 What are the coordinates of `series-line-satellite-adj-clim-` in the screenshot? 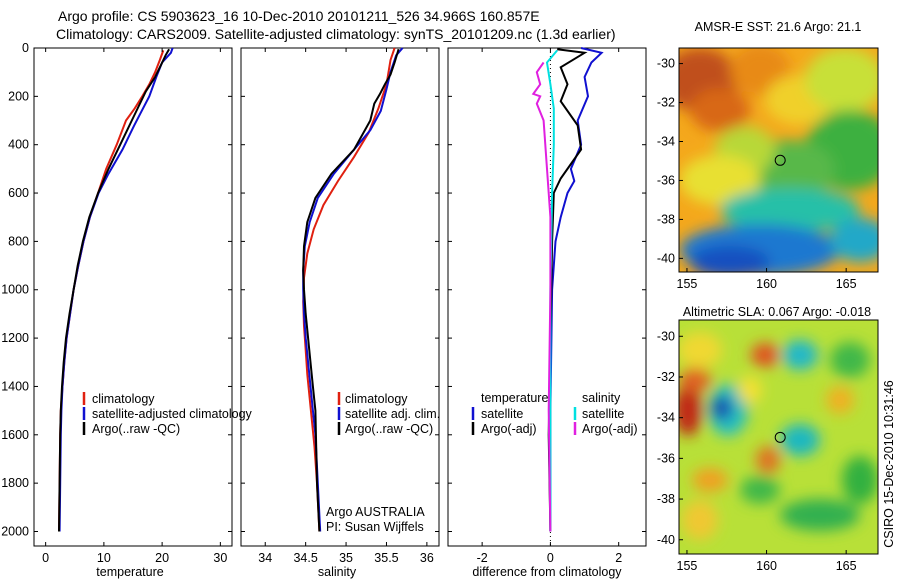 It's located at (353, 289).